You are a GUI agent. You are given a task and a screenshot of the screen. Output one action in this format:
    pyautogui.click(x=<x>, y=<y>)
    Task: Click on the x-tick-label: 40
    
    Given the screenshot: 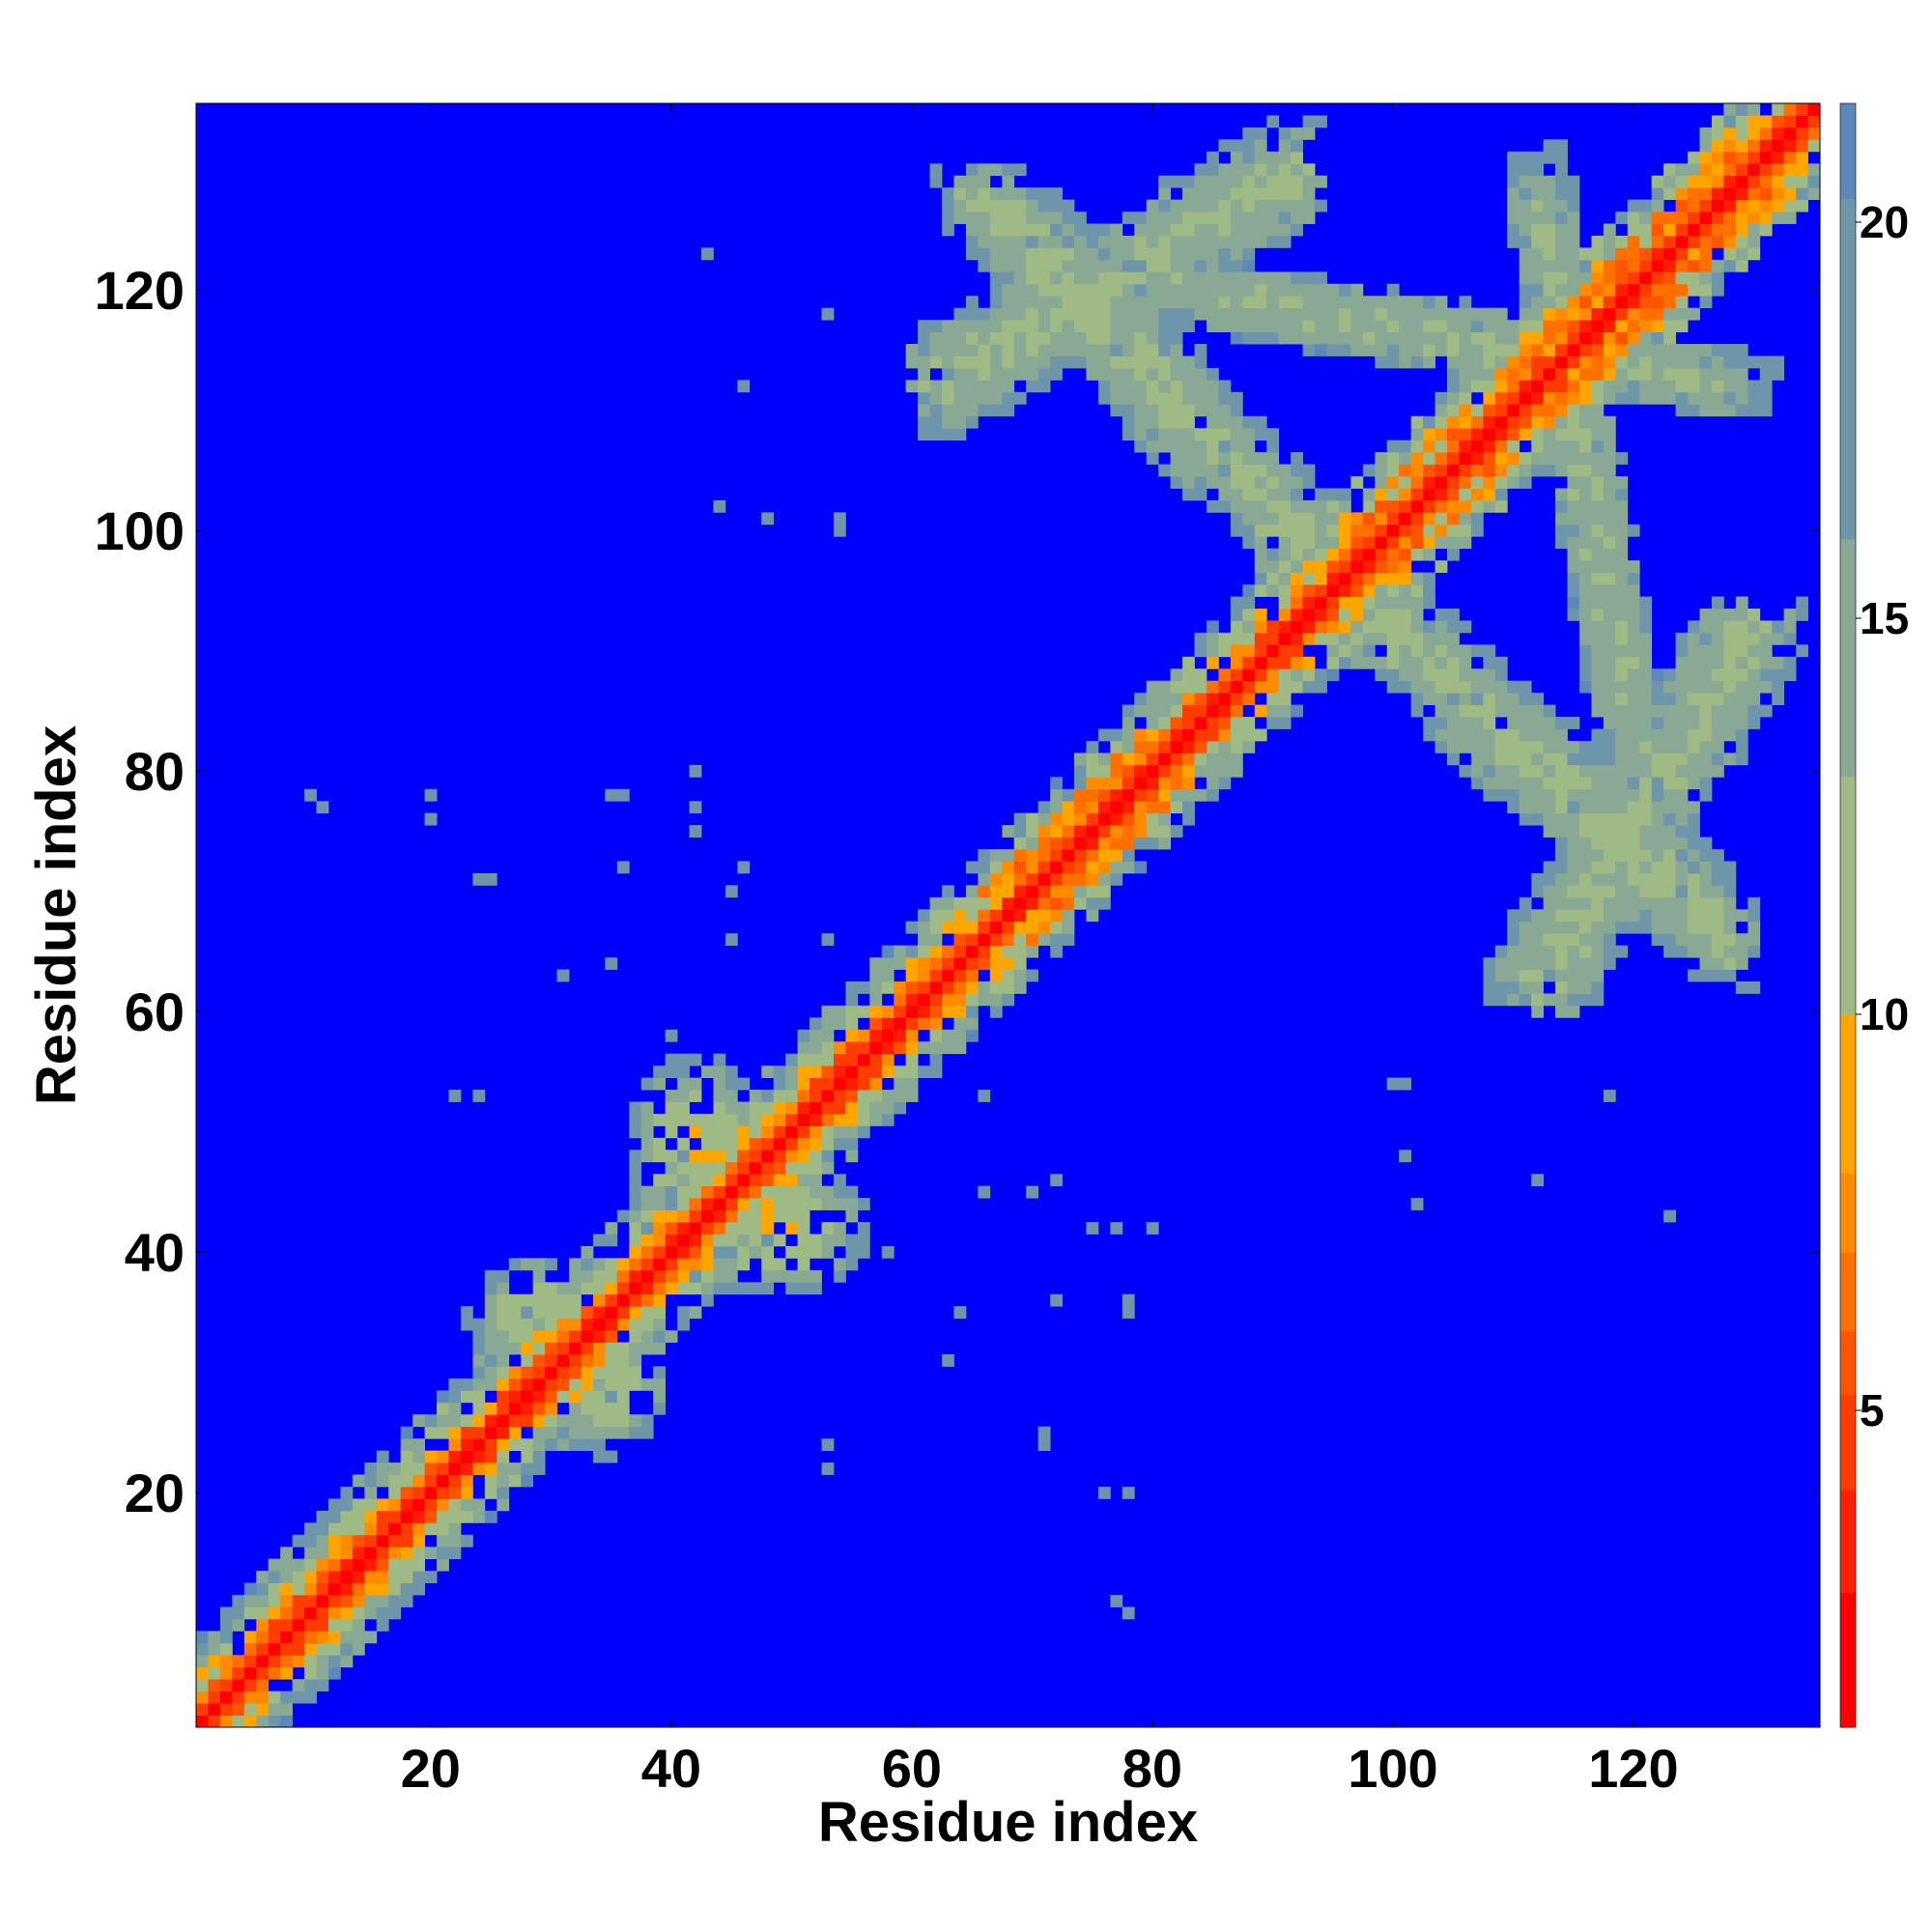 What is the action you would take?
    pyautogui.click(x=671, y=1768)
    